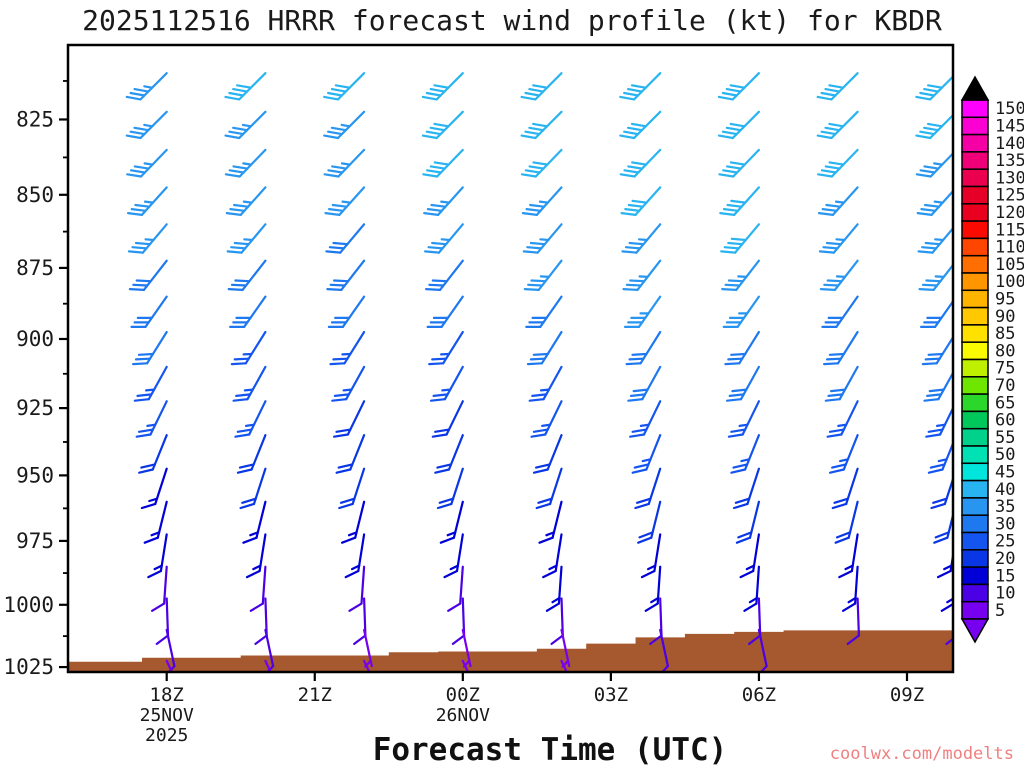 The width and height of the screenshot is (1024, 768). I want to click on colorbar-label: 85, so click(1005, 334).